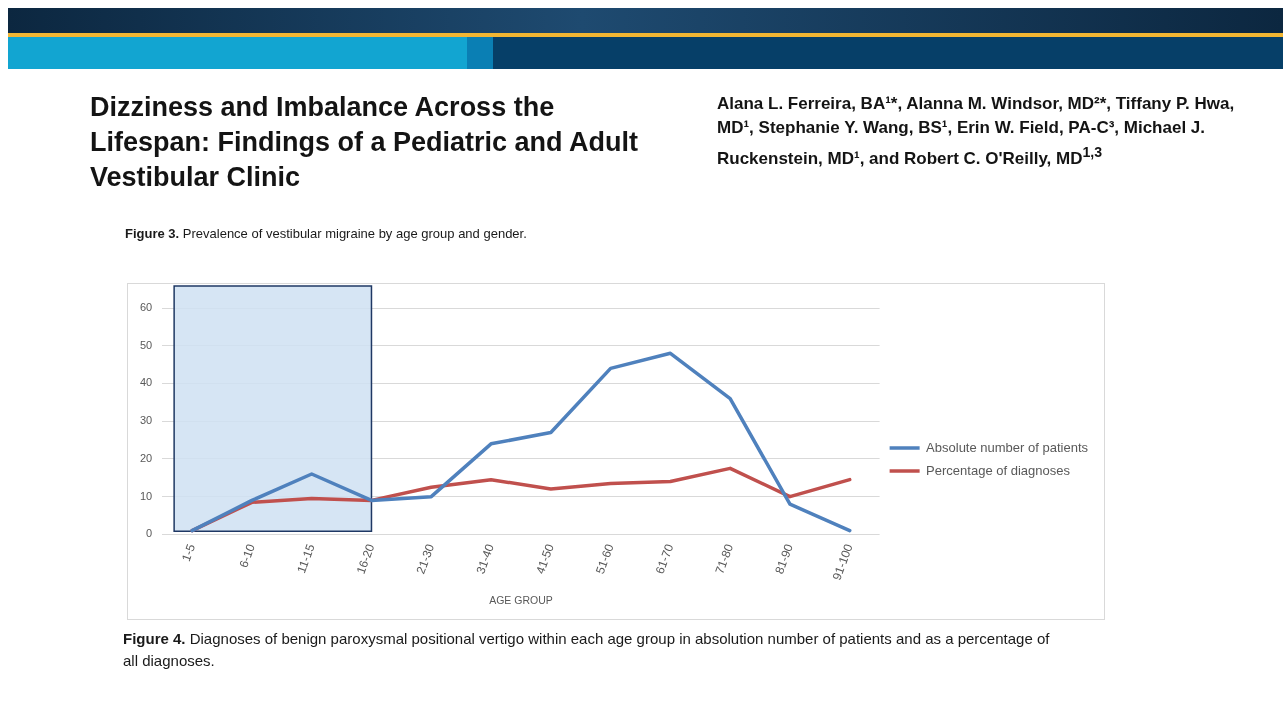 Image resolution: width=1283 pixels, height=721 pixels. I want to click on text: Alana L. Ferreira, BA¹*, Alanna M. Windsor, MD²*, Tiffany P. Hwa, MD¹, Stephanie Y. Wang, BS¹, Erin W. Field, PA-C³, Michael J. Ruckenstein, MD¹, and Robert C. O'Reilly, MD$^{1,3}$, so click(976, 131).